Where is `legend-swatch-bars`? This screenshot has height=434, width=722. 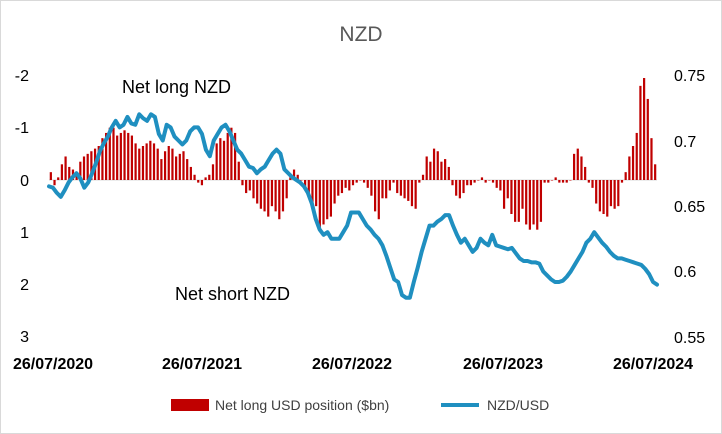
legend-swatch-bars is located at coordinates (190, 405).